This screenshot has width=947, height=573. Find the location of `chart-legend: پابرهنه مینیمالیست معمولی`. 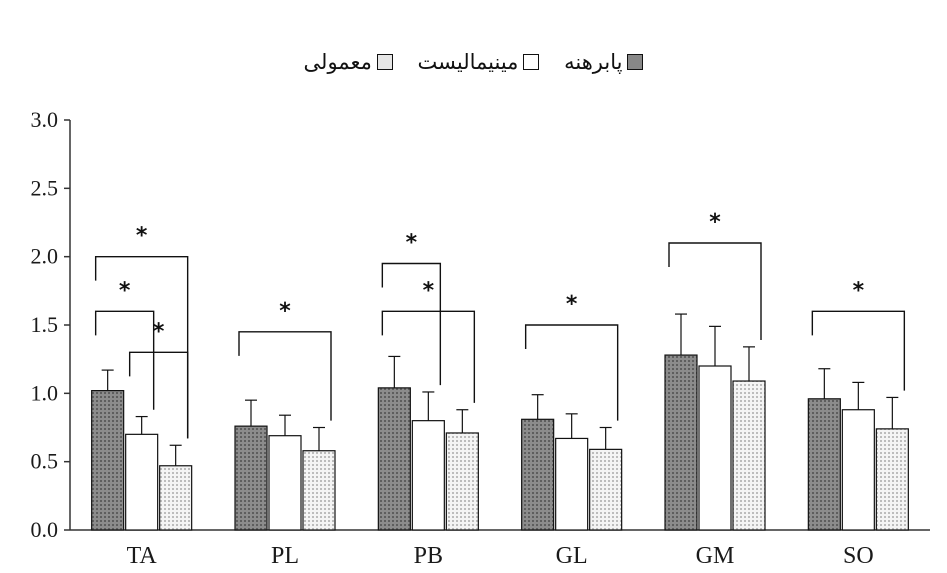

chart-legend: پابرهنه مینیمالیست معمولی is located at coordinates (473, 62).